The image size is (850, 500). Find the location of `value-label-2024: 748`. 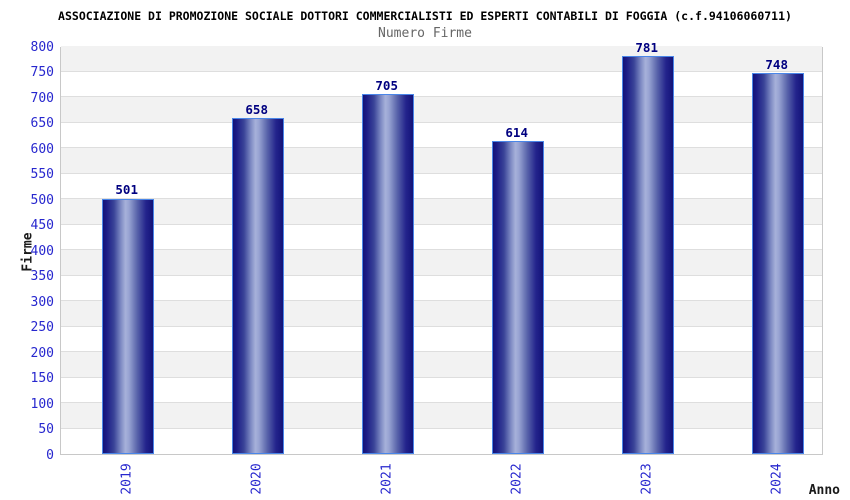

value-label-2024: 748 is located at coordinates (776, 64).